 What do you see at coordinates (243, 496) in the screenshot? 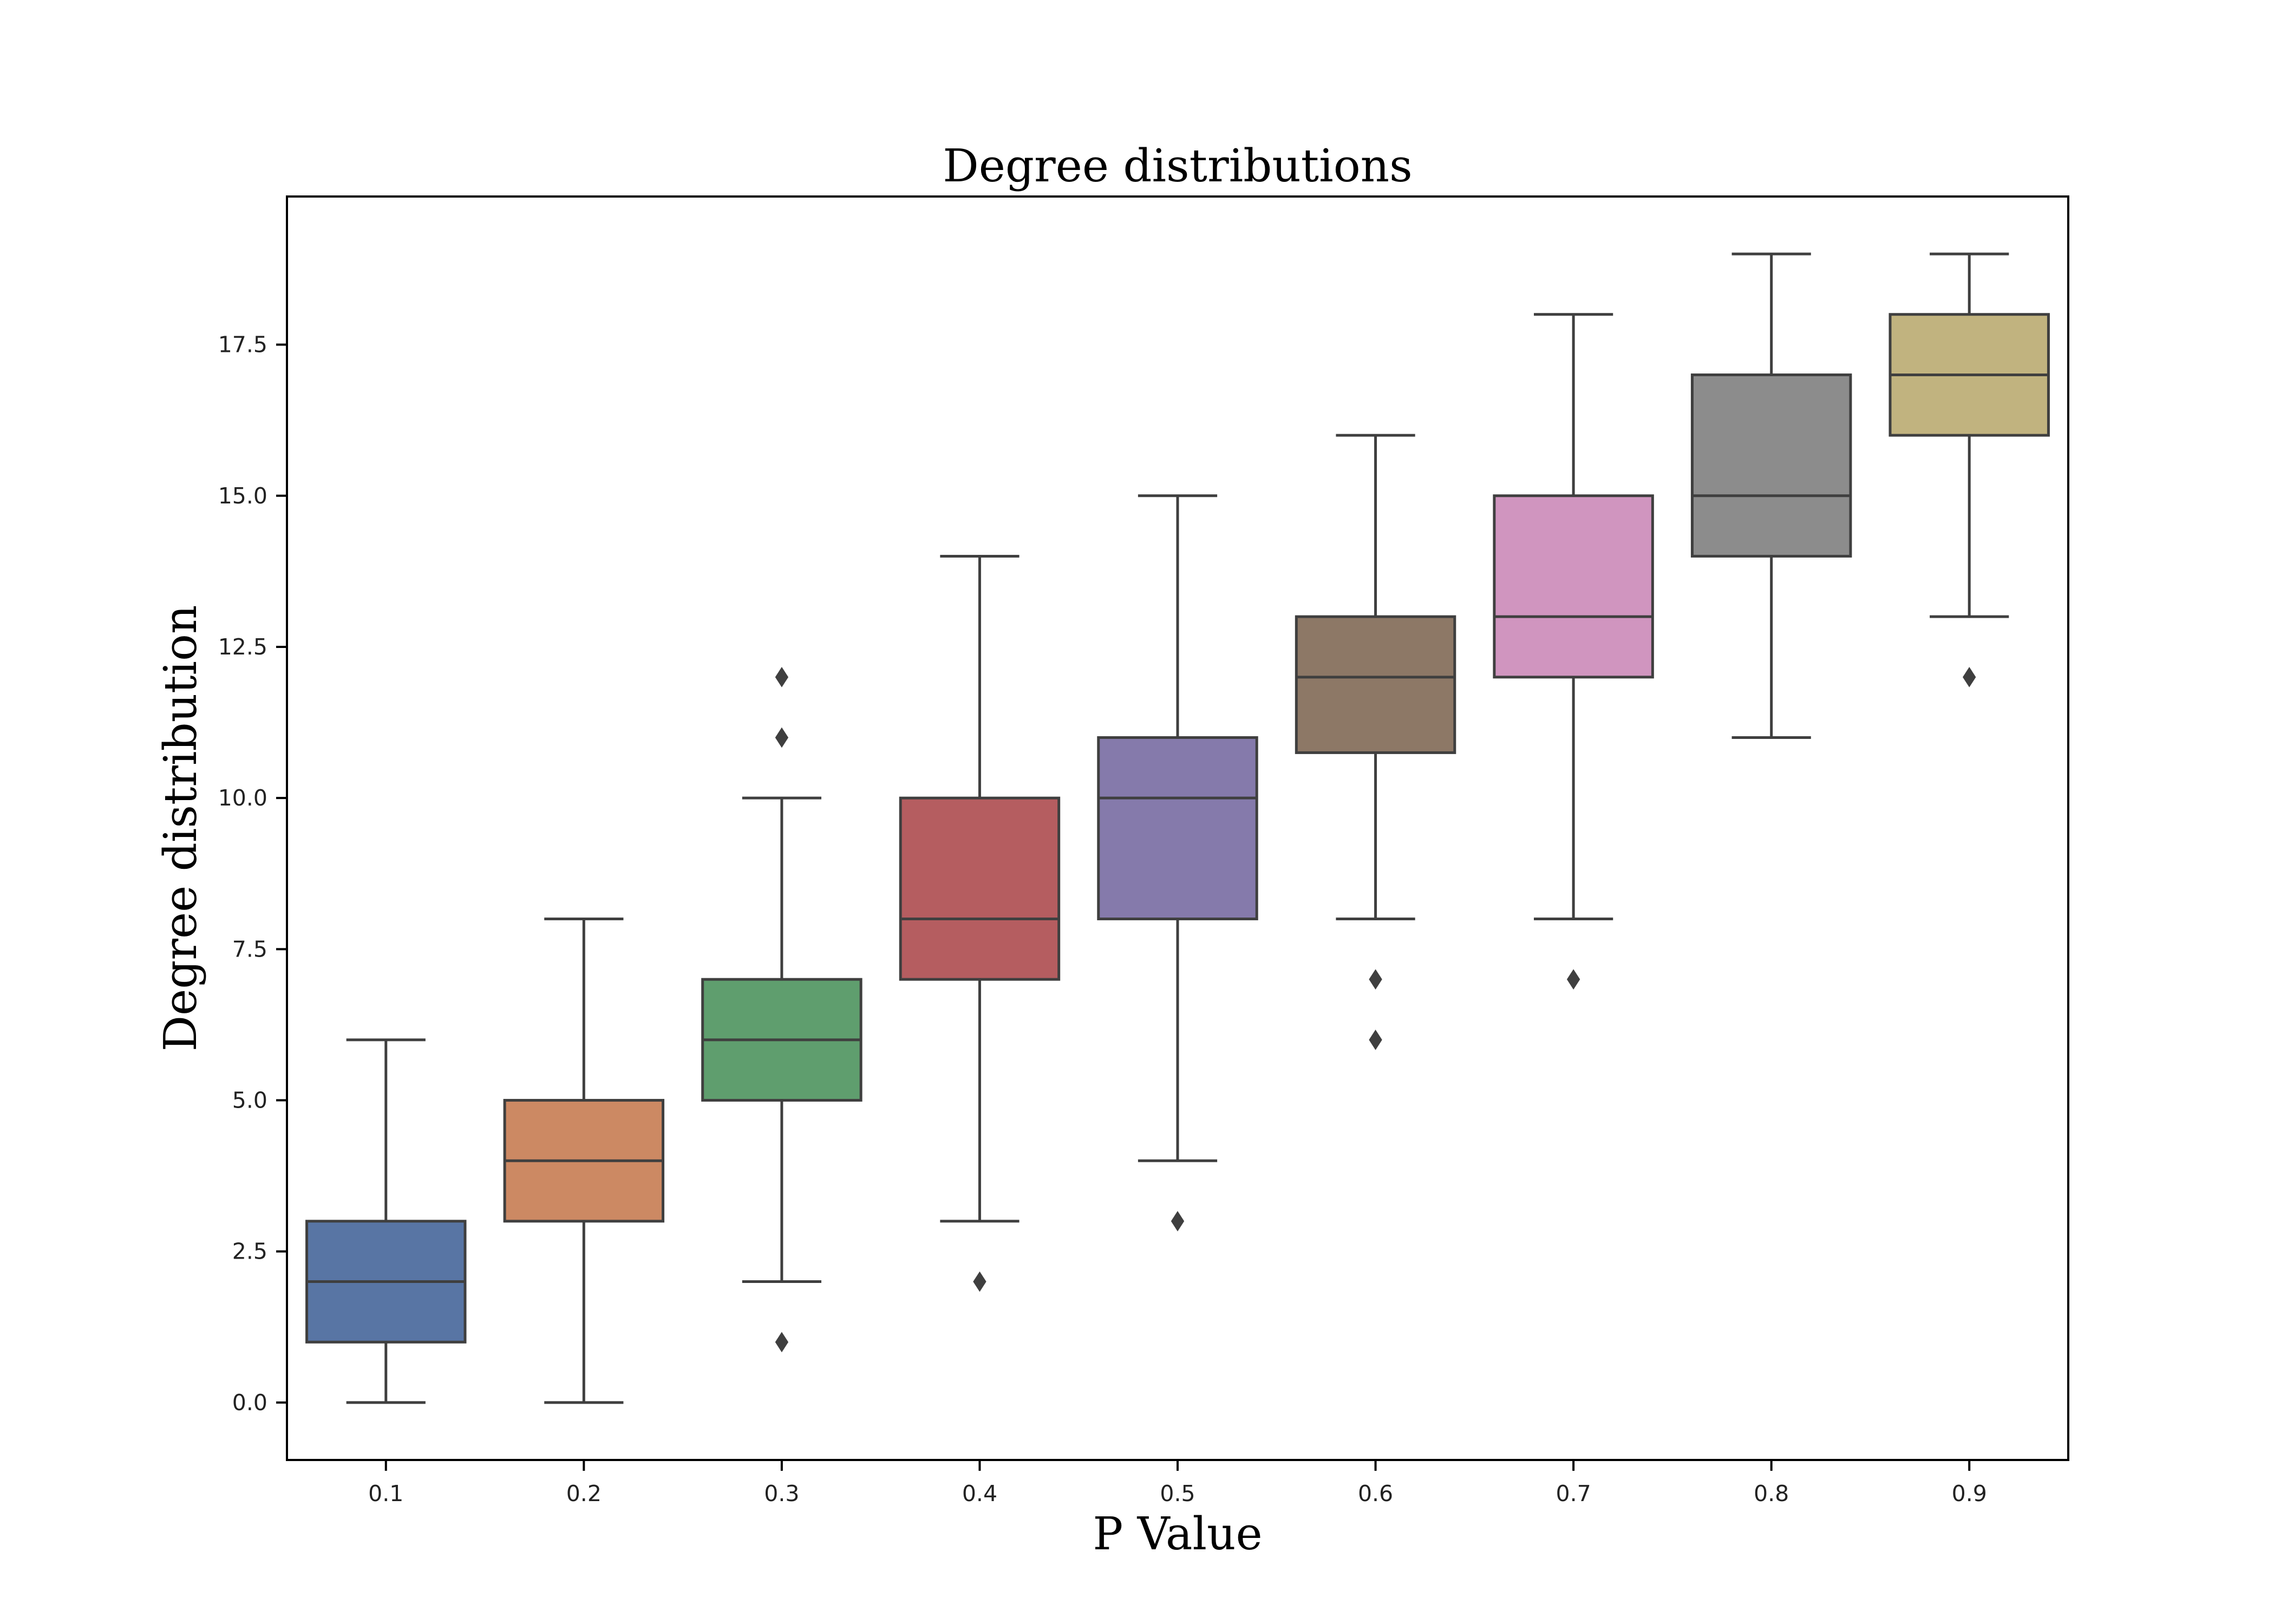
I see `y-tick-label: 15.0` at bounding box center [243, 496].